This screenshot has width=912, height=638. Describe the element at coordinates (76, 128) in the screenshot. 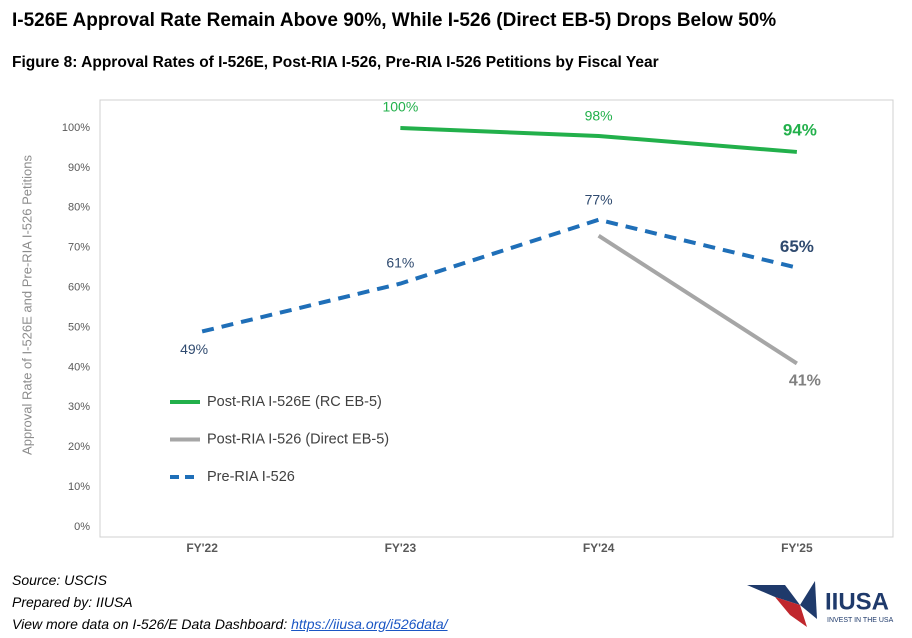

I see `y-tick-label: 100%` at that location.